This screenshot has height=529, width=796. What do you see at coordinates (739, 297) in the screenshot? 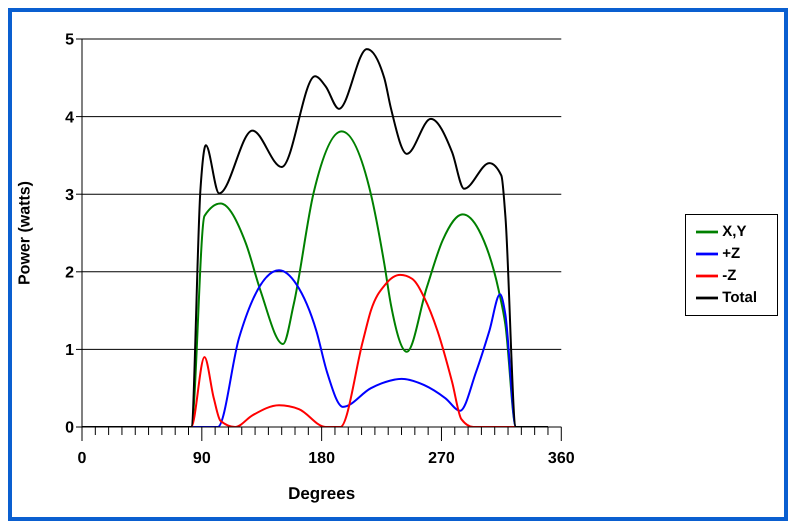
I see `legend-label: Total` at bounding box center [739, 297].